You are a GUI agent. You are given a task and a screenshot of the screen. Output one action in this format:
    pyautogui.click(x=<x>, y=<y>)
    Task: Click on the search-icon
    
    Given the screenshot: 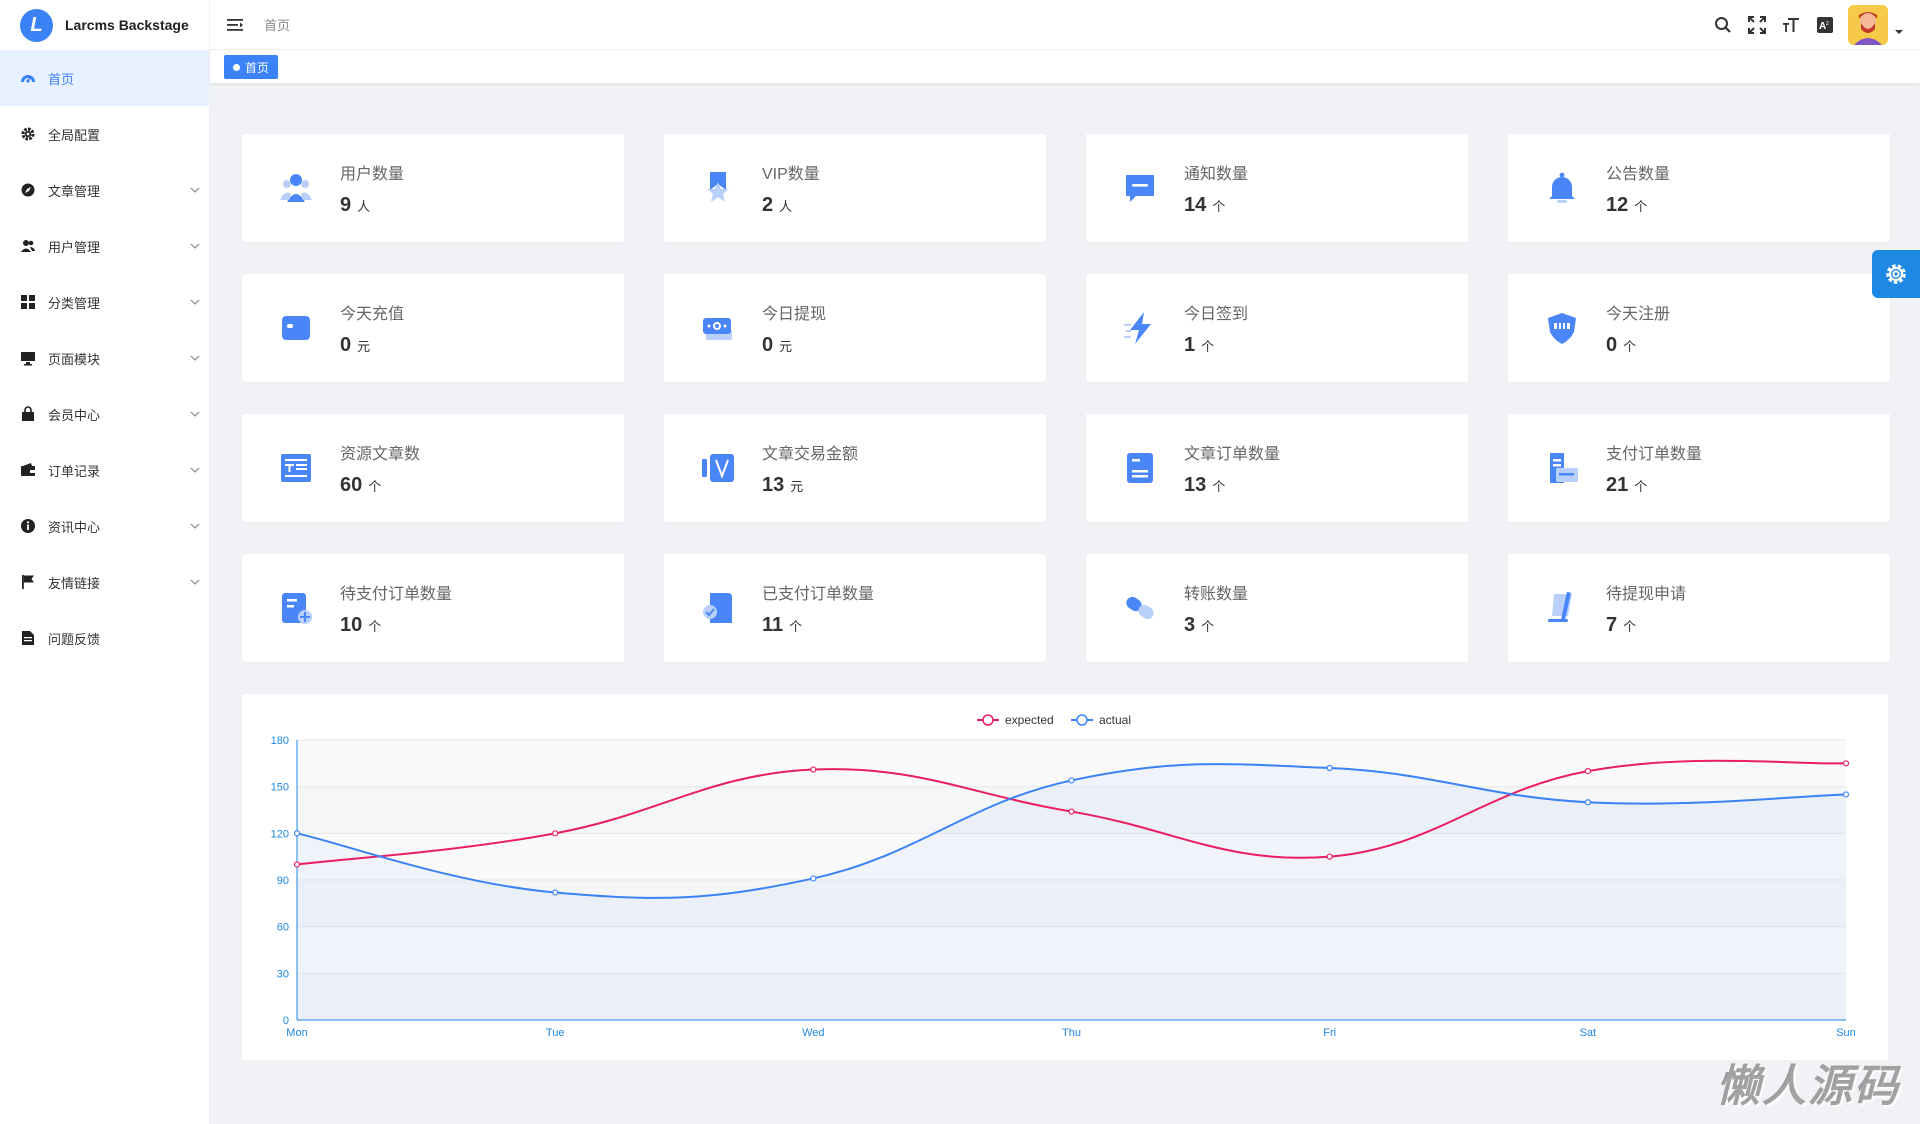 What is the action you would take?
    pyautogui.click(x=1723, y=25)
    